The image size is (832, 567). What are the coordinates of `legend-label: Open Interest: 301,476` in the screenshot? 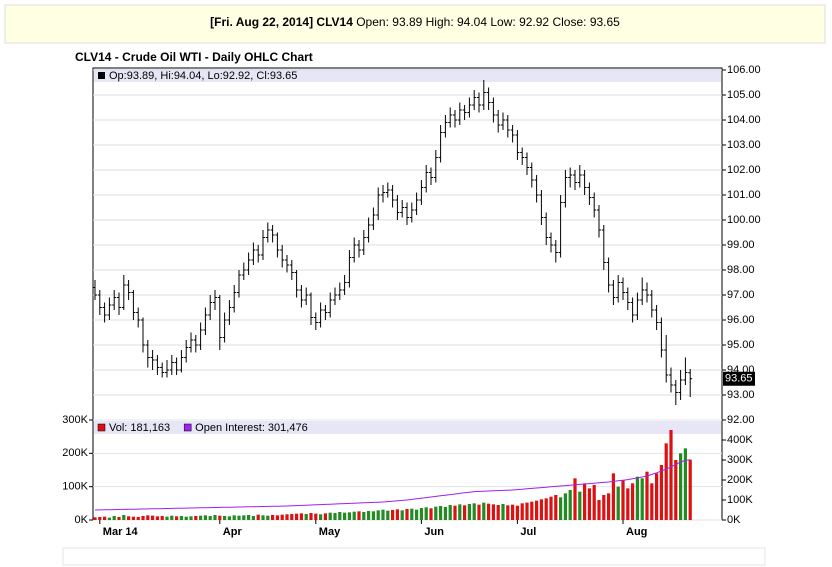 It's located at (251, 428).